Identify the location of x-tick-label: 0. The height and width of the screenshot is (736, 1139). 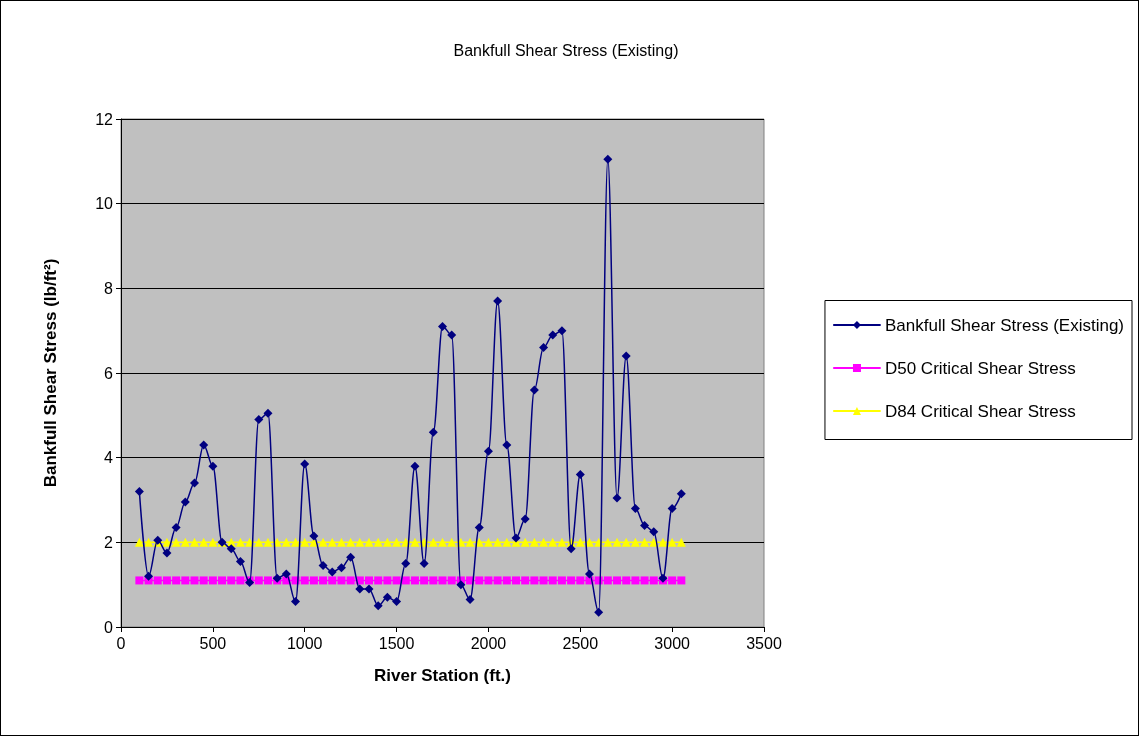
(121, 643).